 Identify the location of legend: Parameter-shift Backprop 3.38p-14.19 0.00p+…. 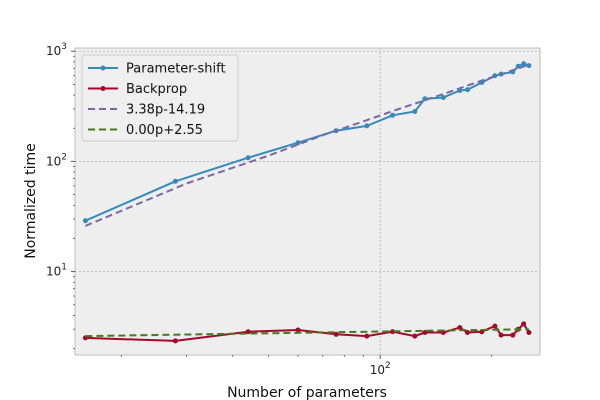
(160, 98).